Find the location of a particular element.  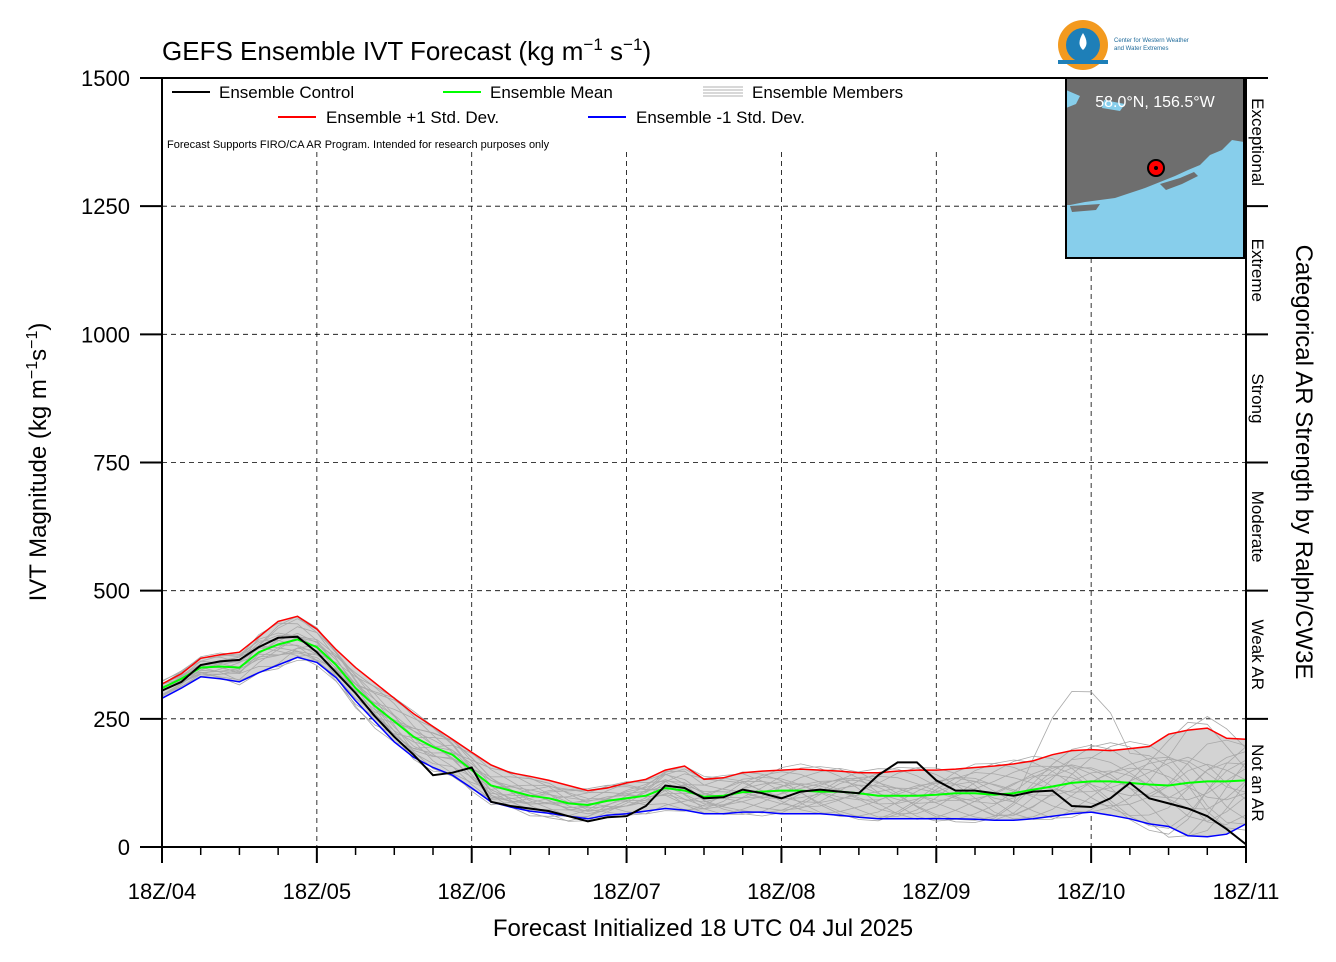

category-label: Strong is located at coordinates (1257, 398).